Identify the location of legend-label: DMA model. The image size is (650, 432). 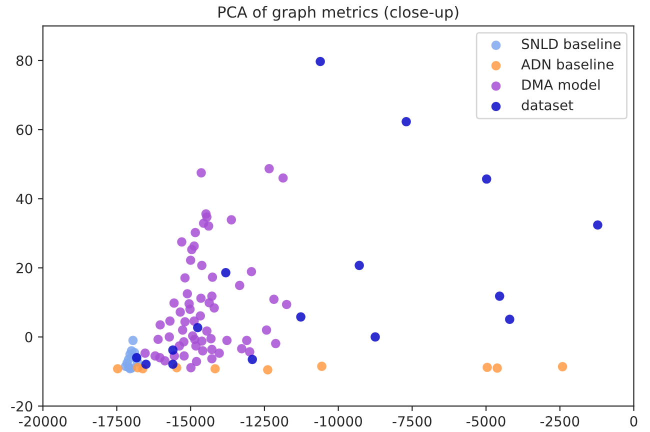
(561, 84).